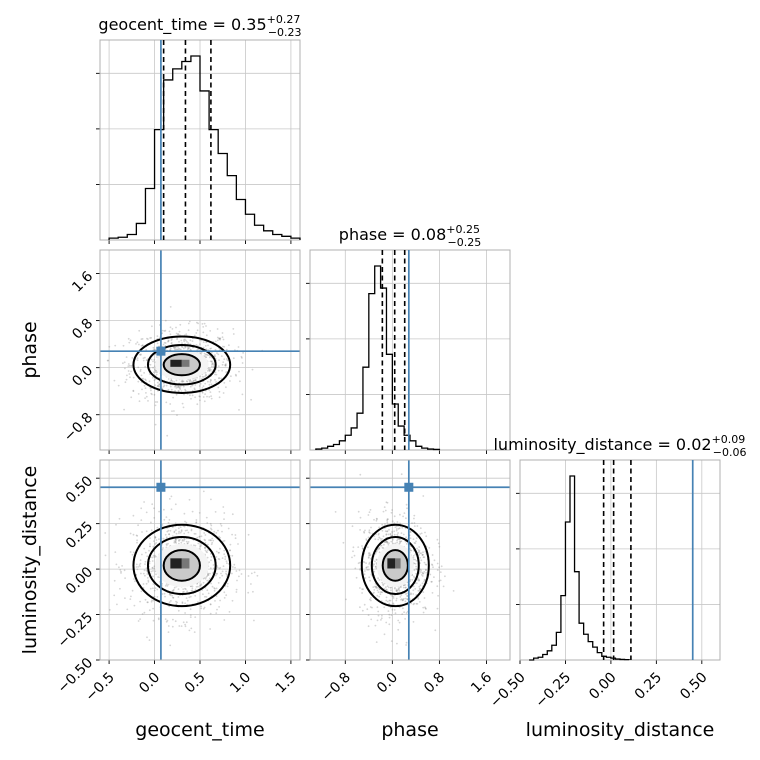 This screenshot has width=760, height=760. What do you see at coordinates (176, 563) in the screenshot?
I see `density-peak` at bounding box center [176, 563].